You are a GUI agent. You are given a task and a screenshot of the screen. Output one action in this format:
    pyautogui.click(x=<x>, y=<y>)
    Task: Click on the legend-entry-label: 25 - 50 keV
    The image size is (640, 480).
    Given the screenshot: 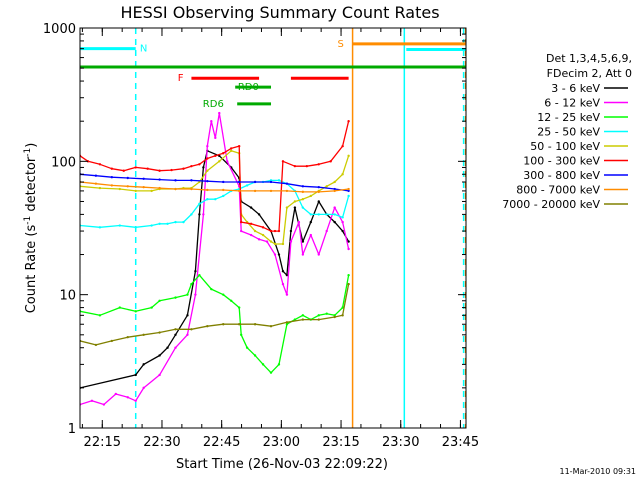 What is the action you would take?
    pyautogui.click(x=568, y=132)
    